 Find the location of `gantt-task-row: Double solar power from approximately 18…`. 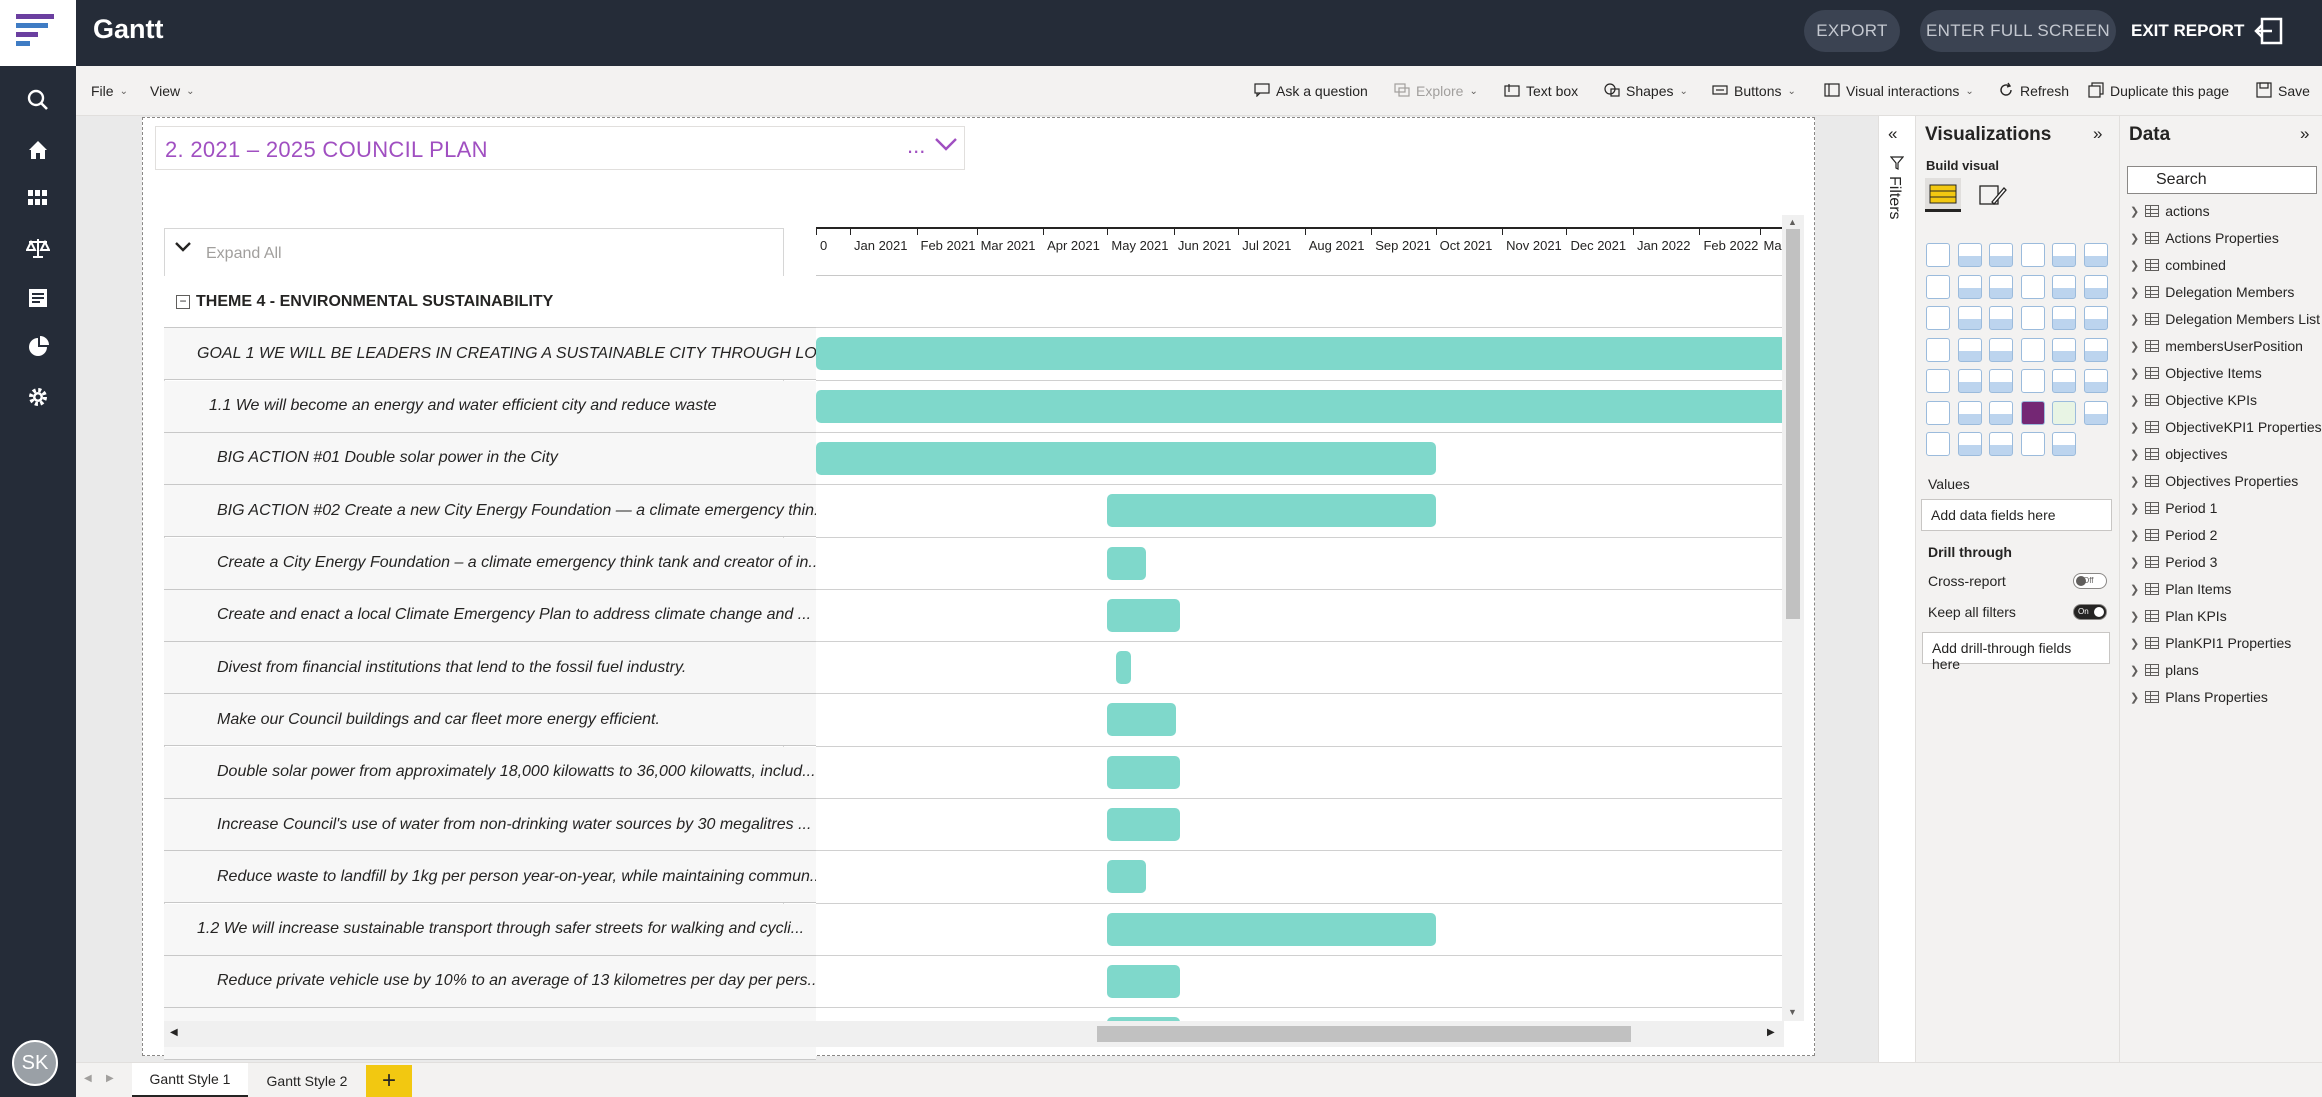

gantt-task-row: Double solar power from approximately 18… is located at coordinates (490, 772).